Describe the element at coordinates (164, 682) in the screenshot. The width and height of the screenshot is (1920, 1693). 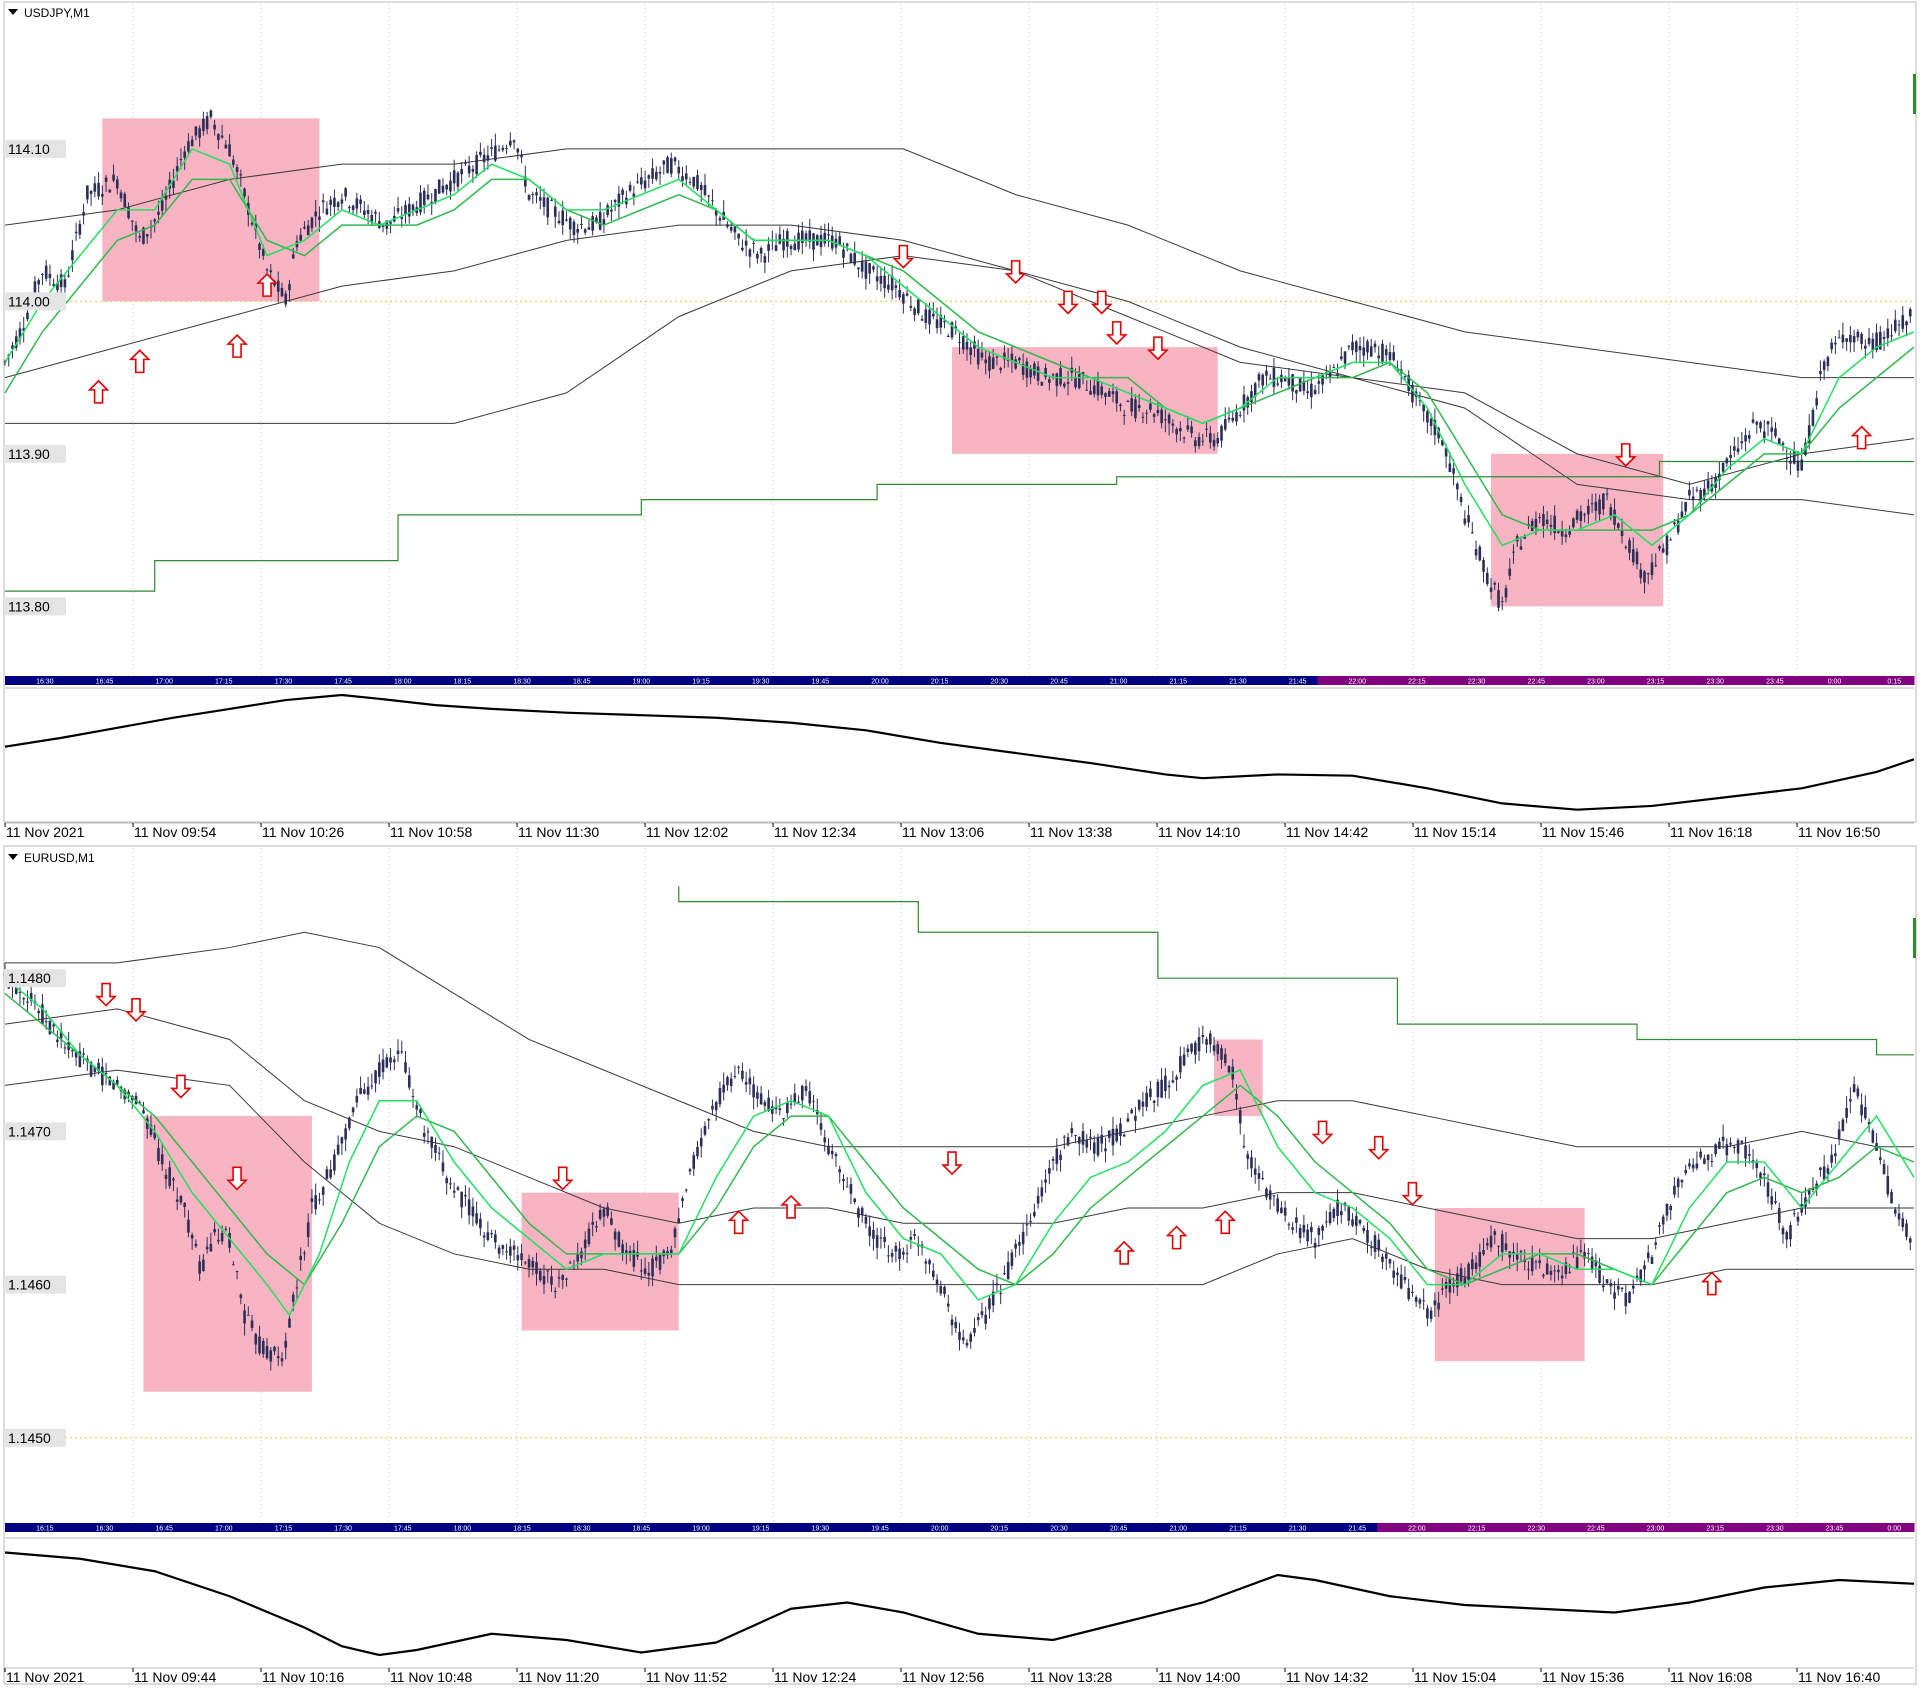
I see `session-tick-label: 17:00` at that location.